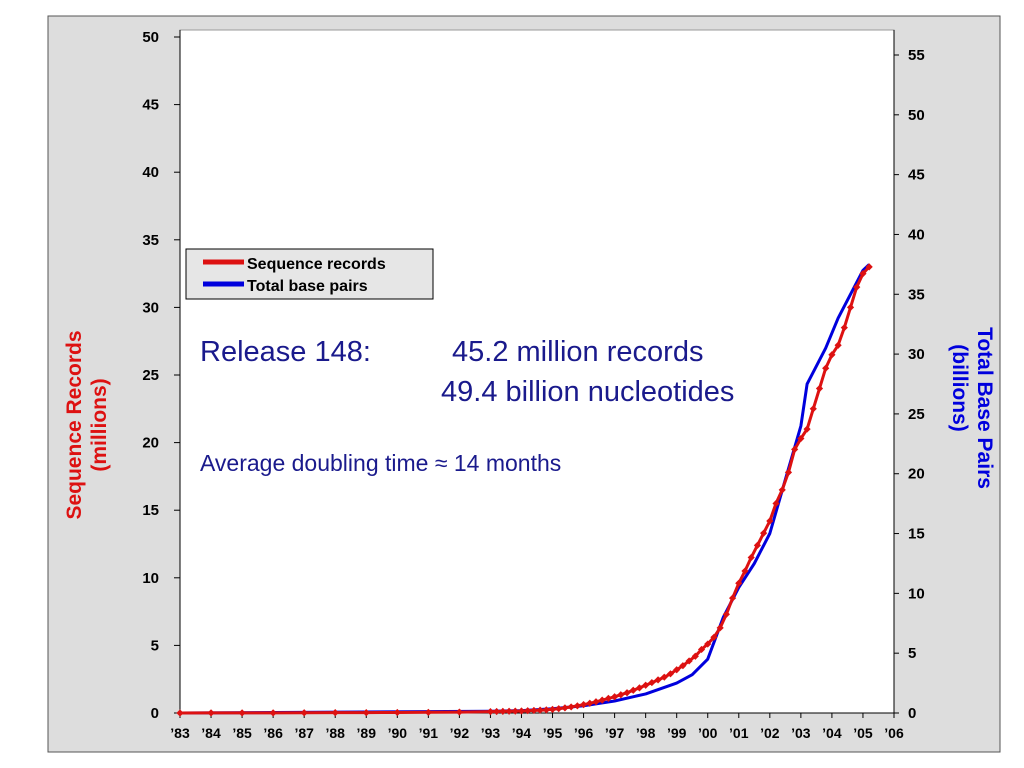 The height and width of the screenshot is (768, 1024). Describe the element at coordinates (909, 384) in the screenshot. I see `right-axis-ticks: 0 5 10 15 20 25 30 35 40 45 50 55` at that location.